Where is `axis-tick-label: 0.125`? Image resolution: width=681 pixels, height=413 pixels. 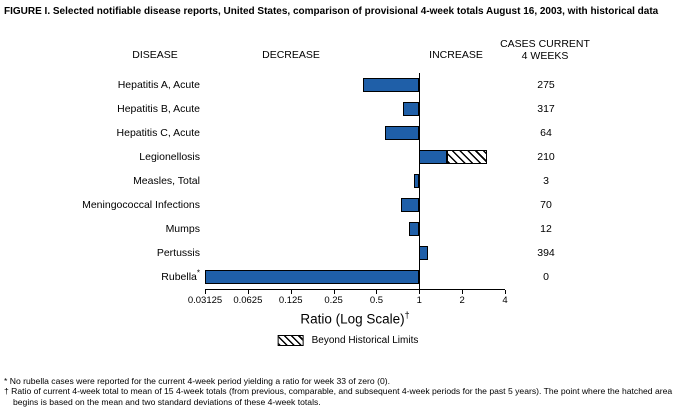 axis-tick-label: 0.125 is located at coordinates (290, 300).